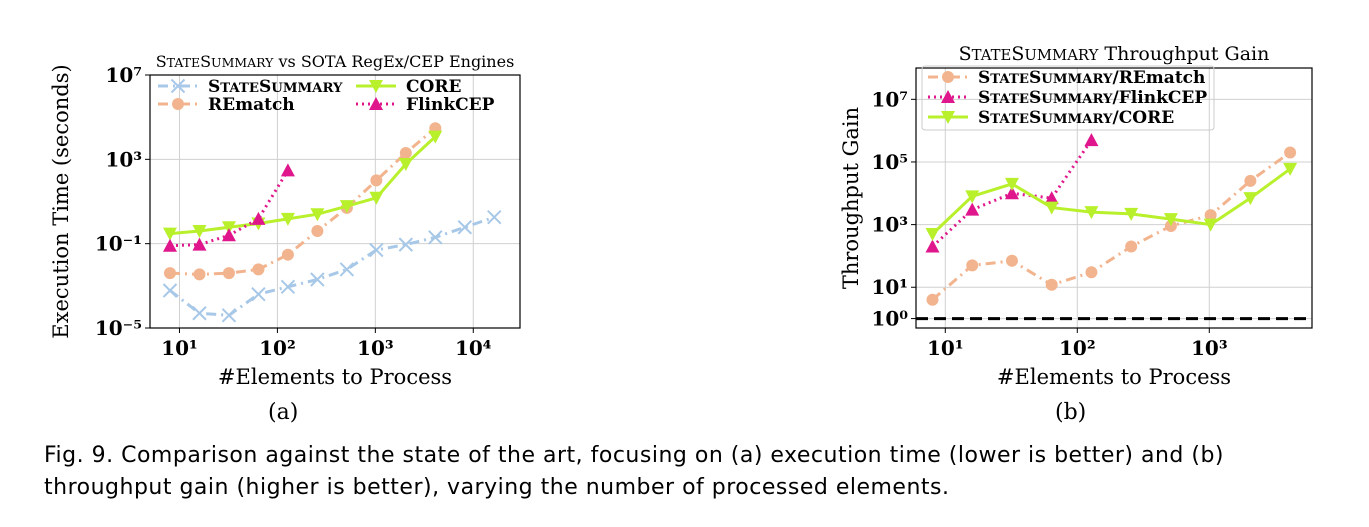  What do you see at coordinates (335, 61) in the screenshot?
I see `chart-title: STATESUMMARY vs SOTA RegEx/CEP Engines` at bounding box center [335, 61].